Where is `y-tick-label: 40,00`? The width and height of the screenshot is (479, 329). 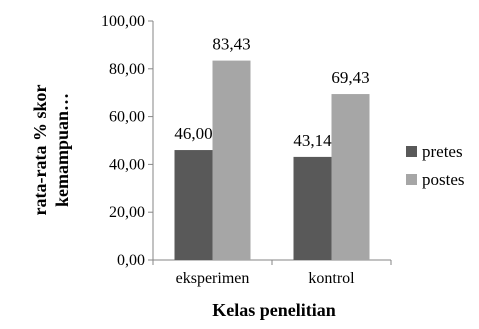 y-tick-label: 40,00 is located at coordinates (127, 164).